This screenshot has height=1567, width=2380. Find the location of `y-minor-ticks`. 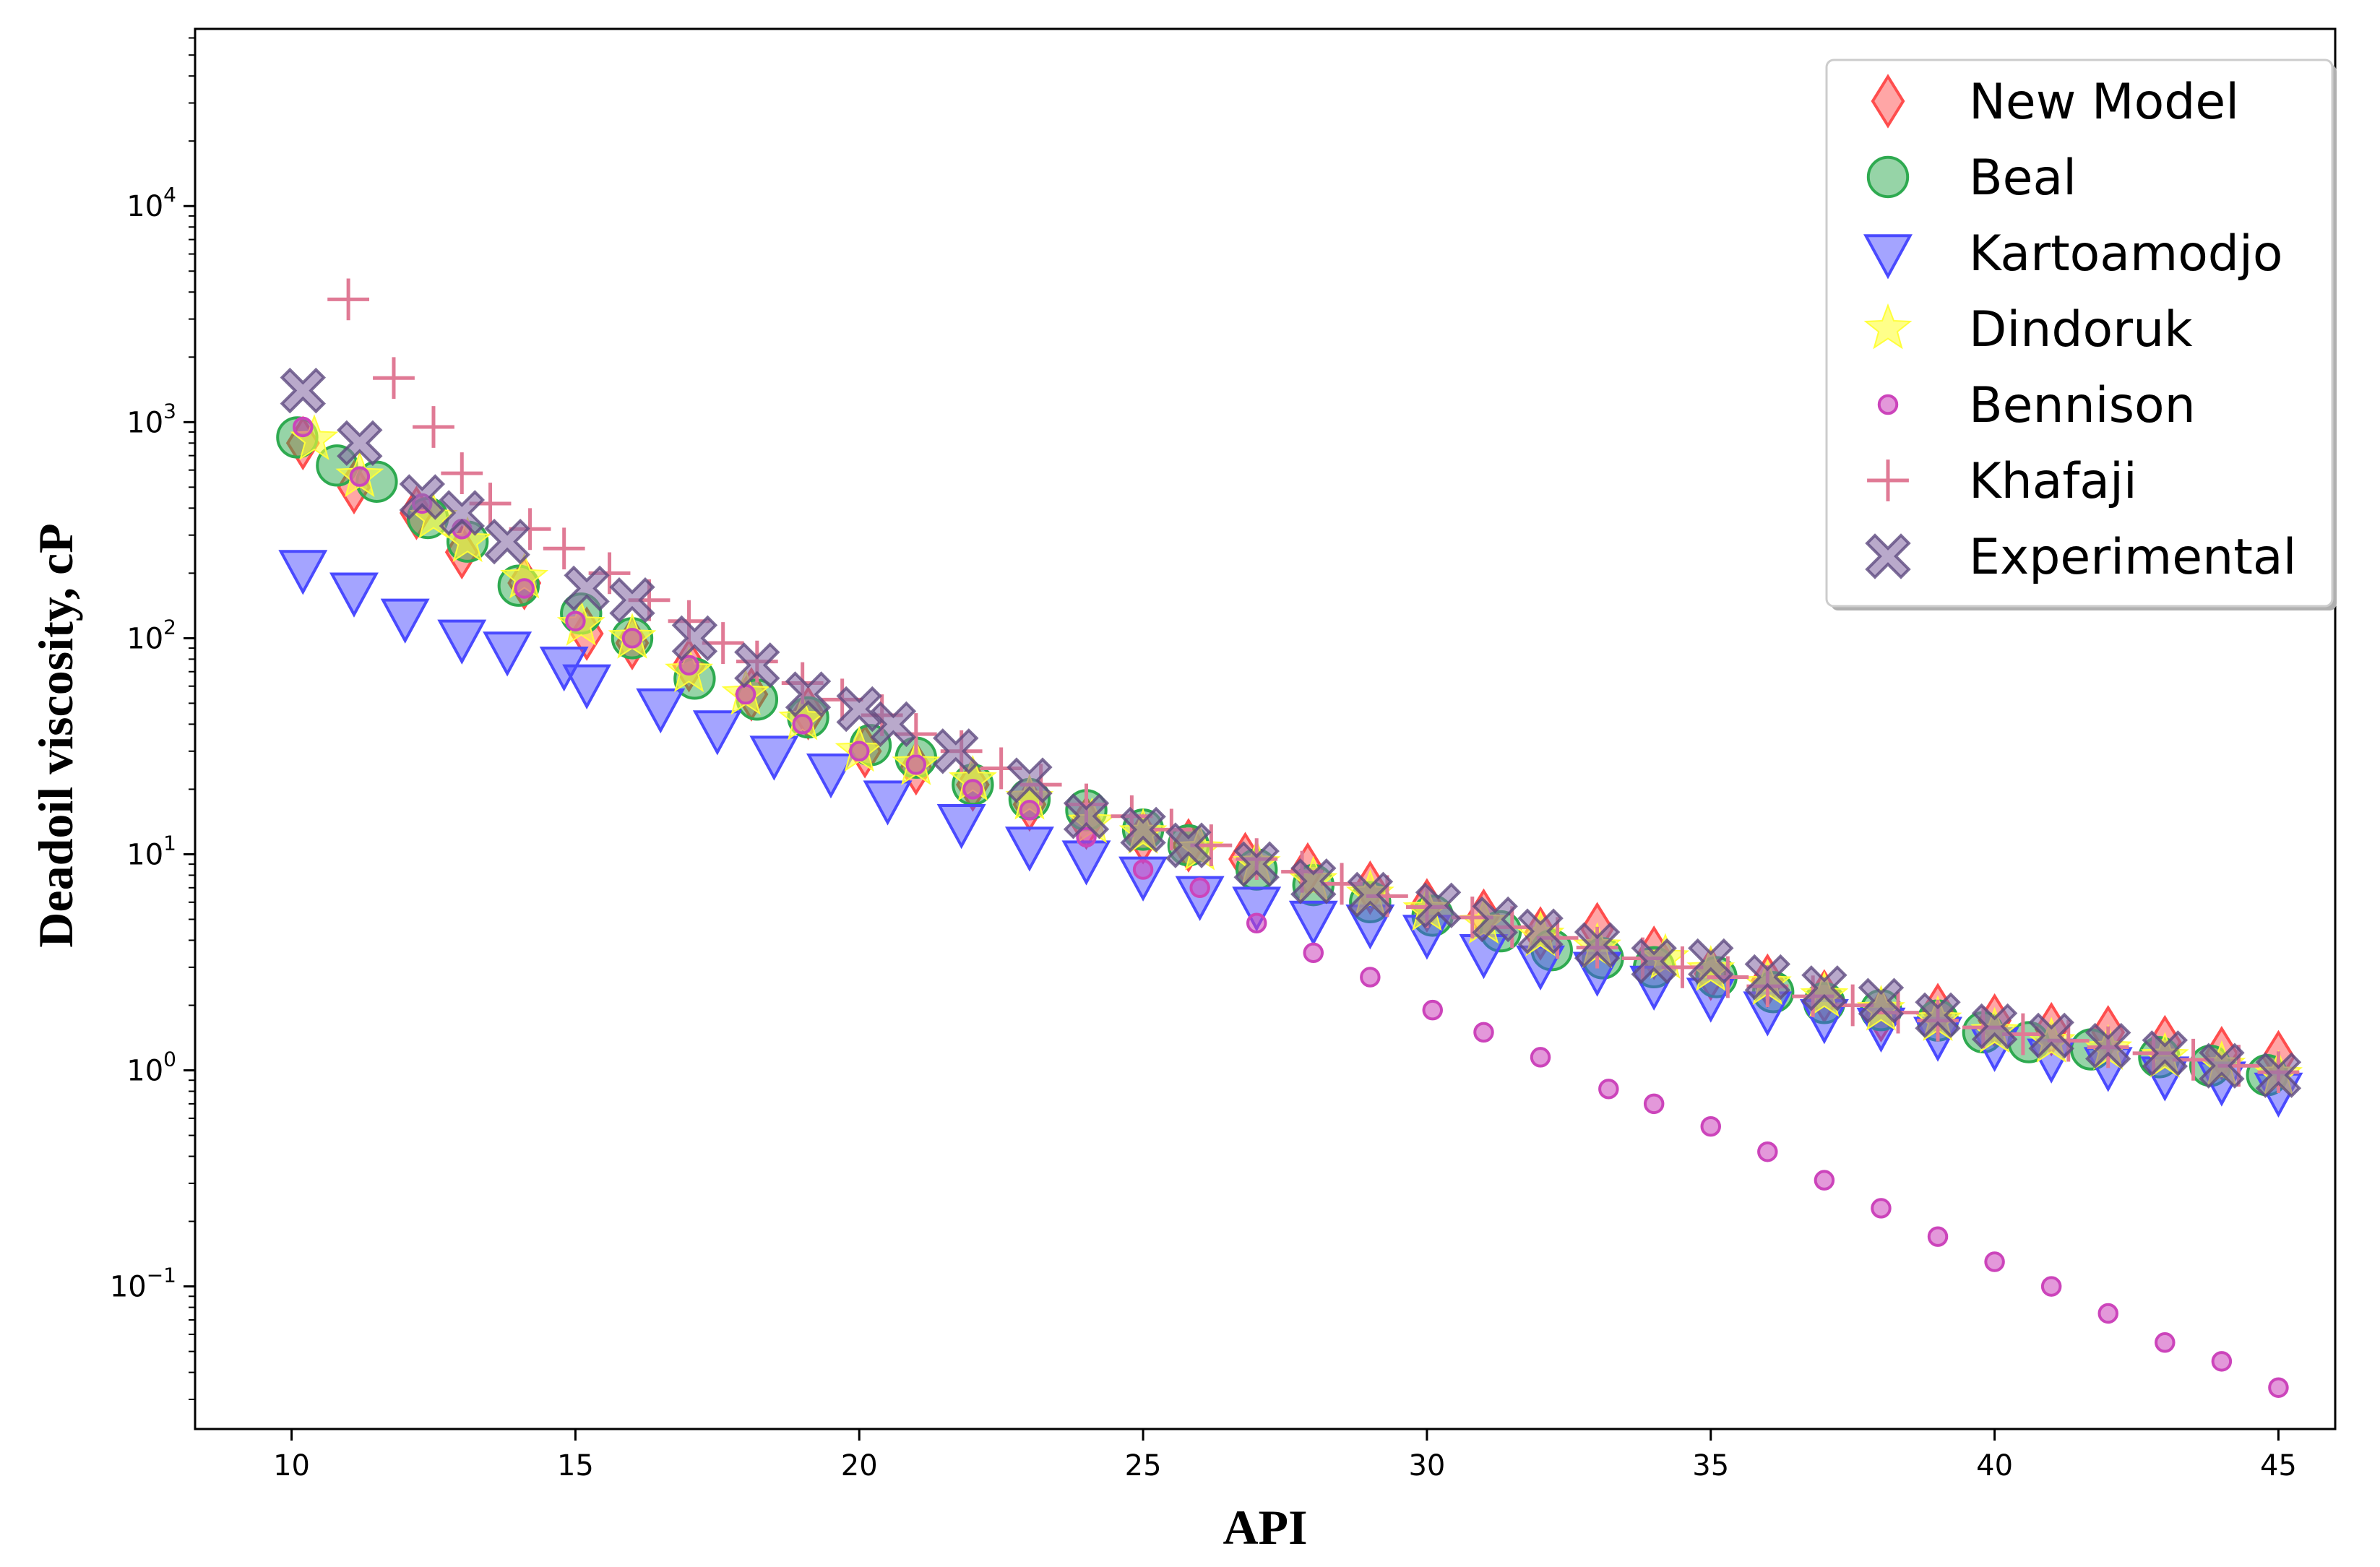

y-minor-ticks is located at coordinates (192, 718).